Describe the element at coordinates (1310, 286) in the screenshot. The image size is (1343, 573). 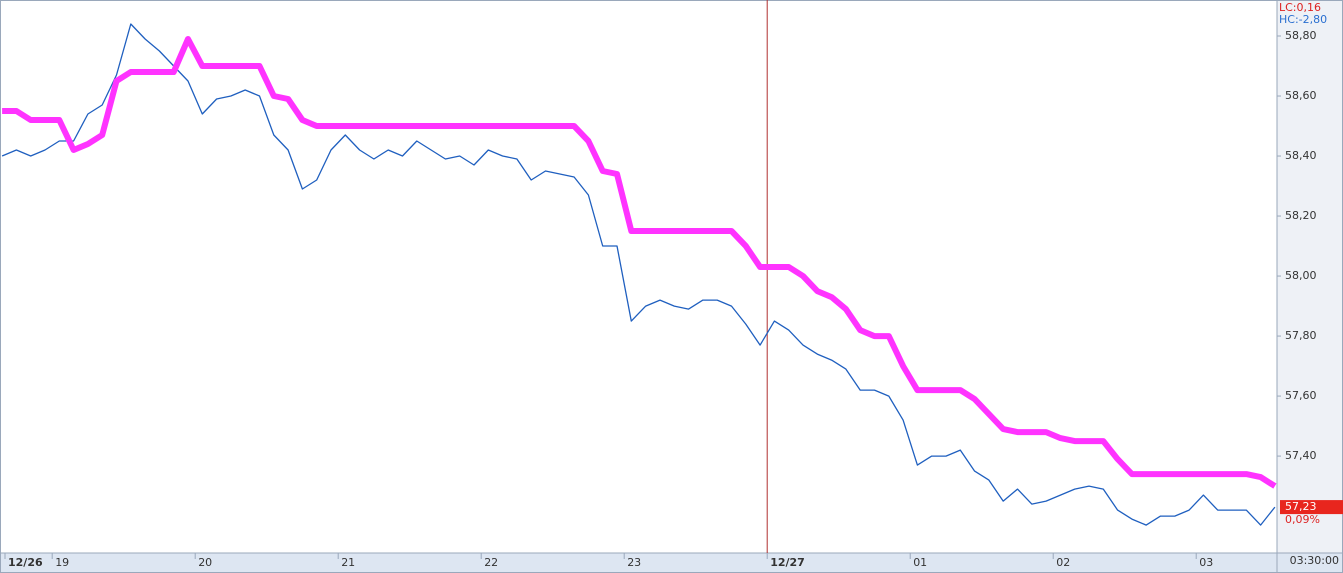
I see `y-axis-panel` at that location.